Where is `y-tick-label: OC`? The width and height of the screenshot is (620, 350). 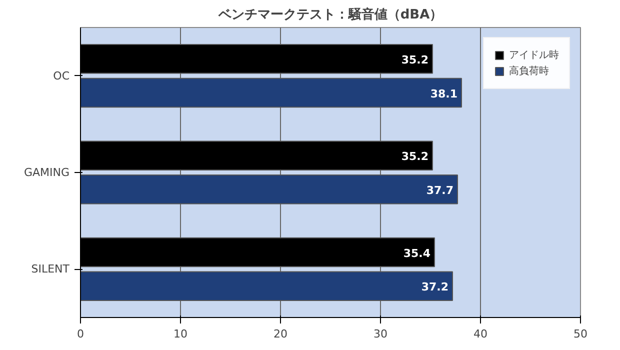 y-tick-label: OC is located at coordinates (61, 75).